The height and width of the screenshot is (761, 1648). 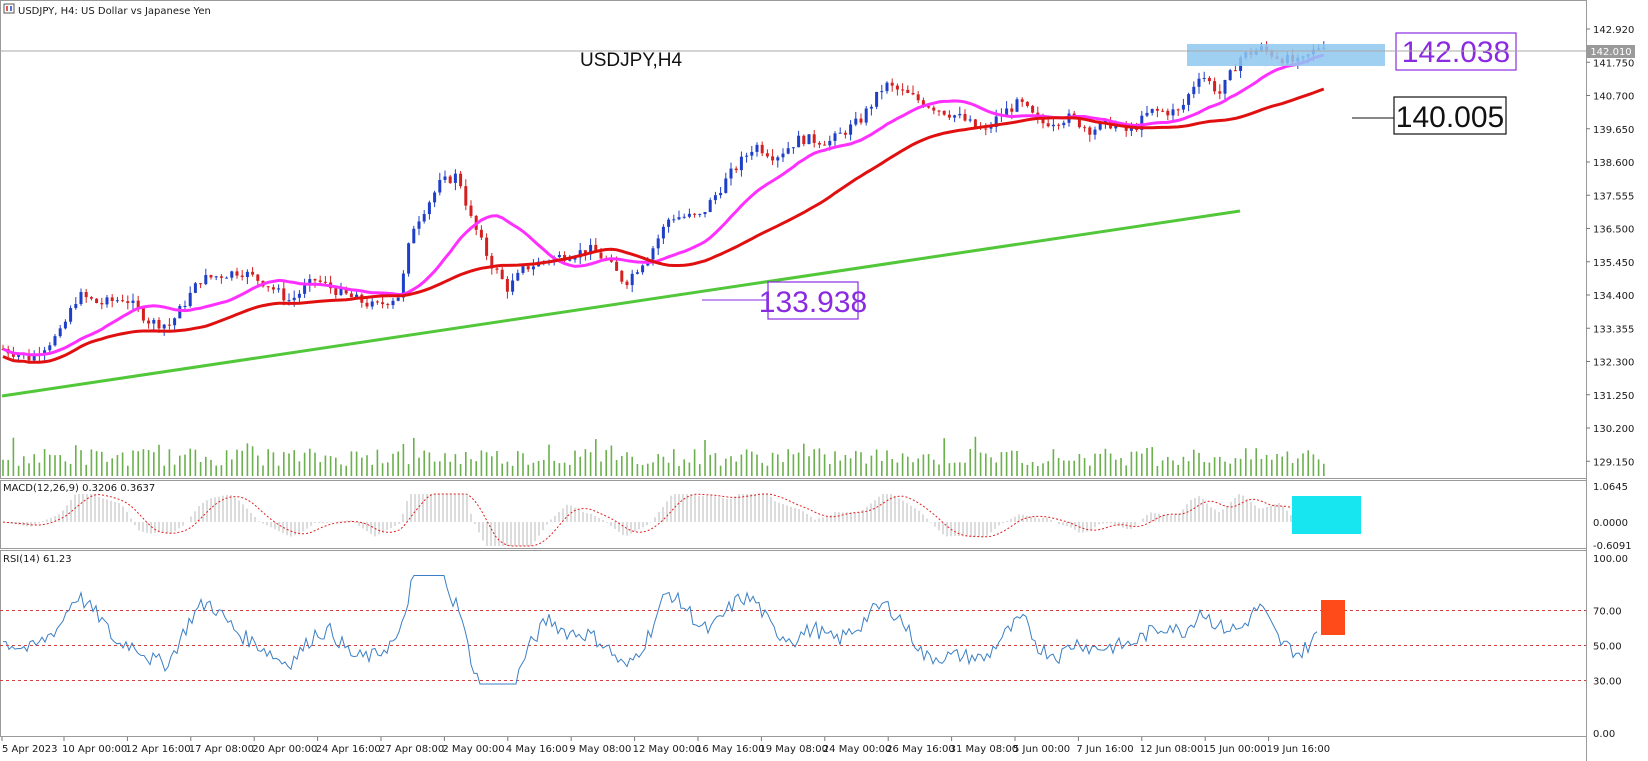 I want to click on macd-highlight, so click(x=1326, y=515).